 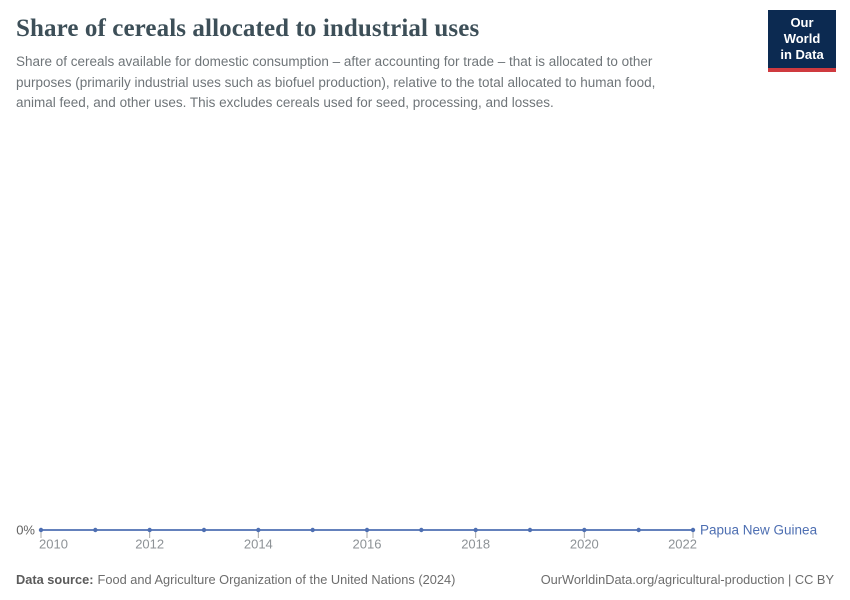 I want to click on x-axis-year-label: 2022, so click(x=682, y=544).